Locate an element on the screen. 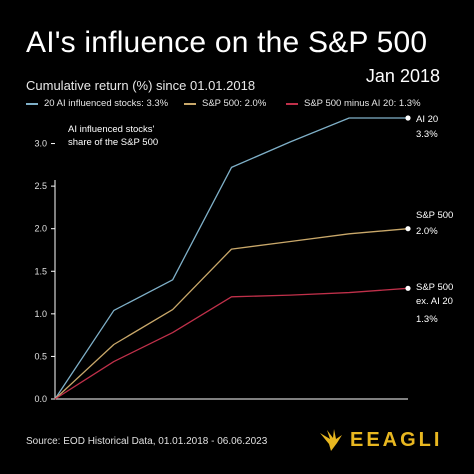 This screenshot has width=474, height=474. end-label-ai20-1: 3.3% is located at coordinates (427, 134).